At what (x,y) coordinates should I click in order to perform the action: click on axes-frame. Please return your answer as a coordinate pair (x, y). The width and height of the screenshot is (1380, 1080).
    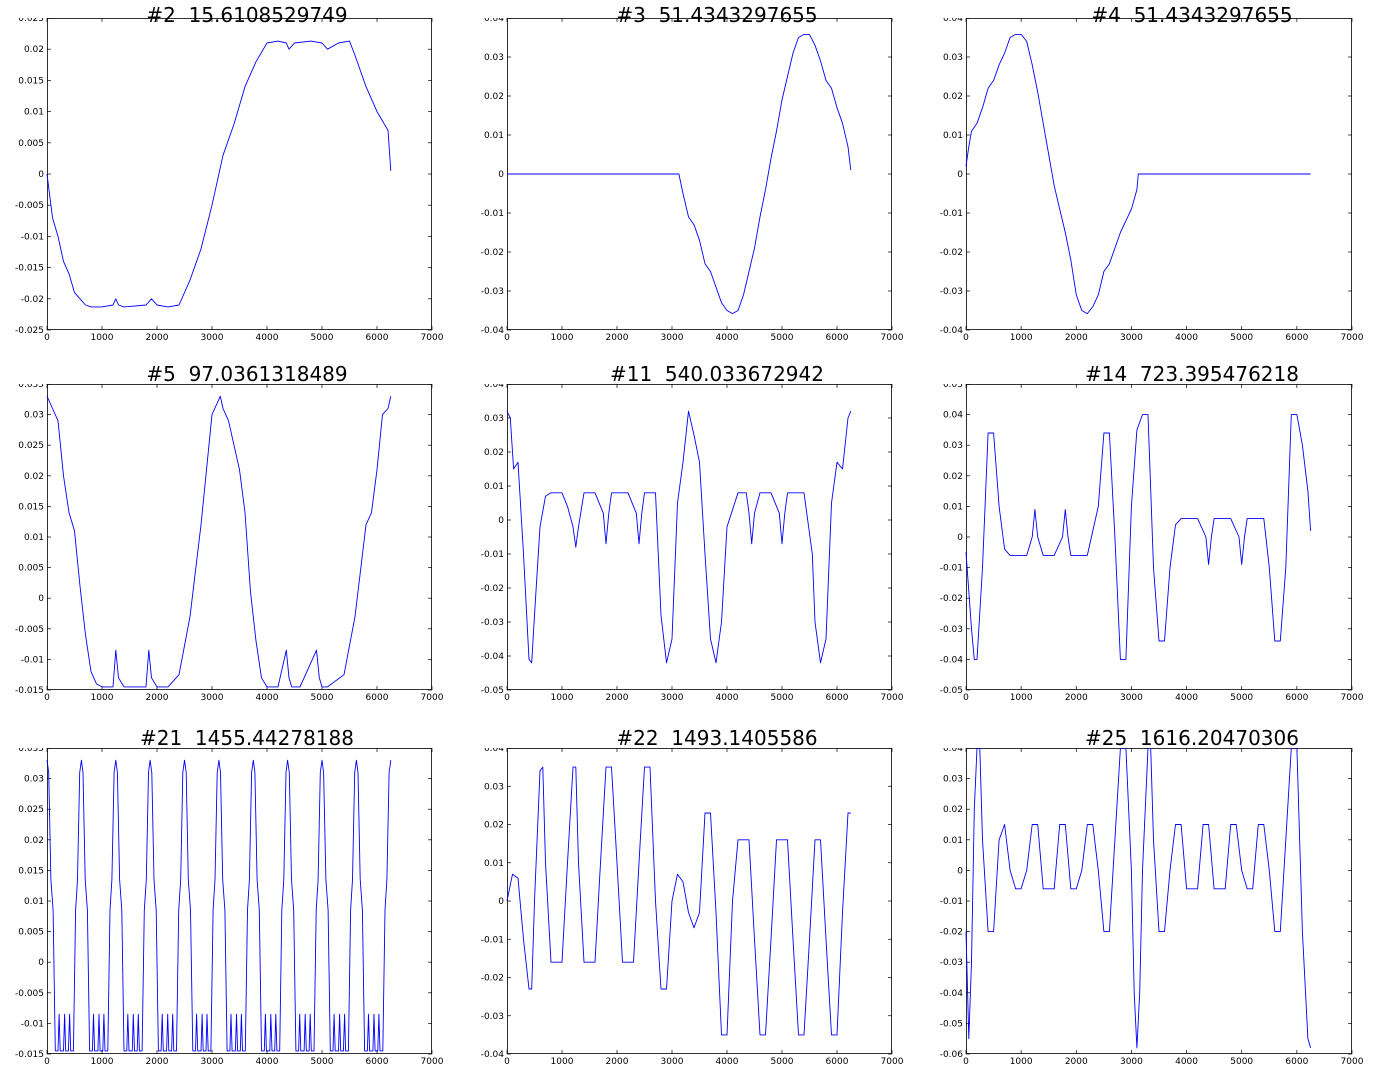
    Looking at the image, I should click on (239, 174).